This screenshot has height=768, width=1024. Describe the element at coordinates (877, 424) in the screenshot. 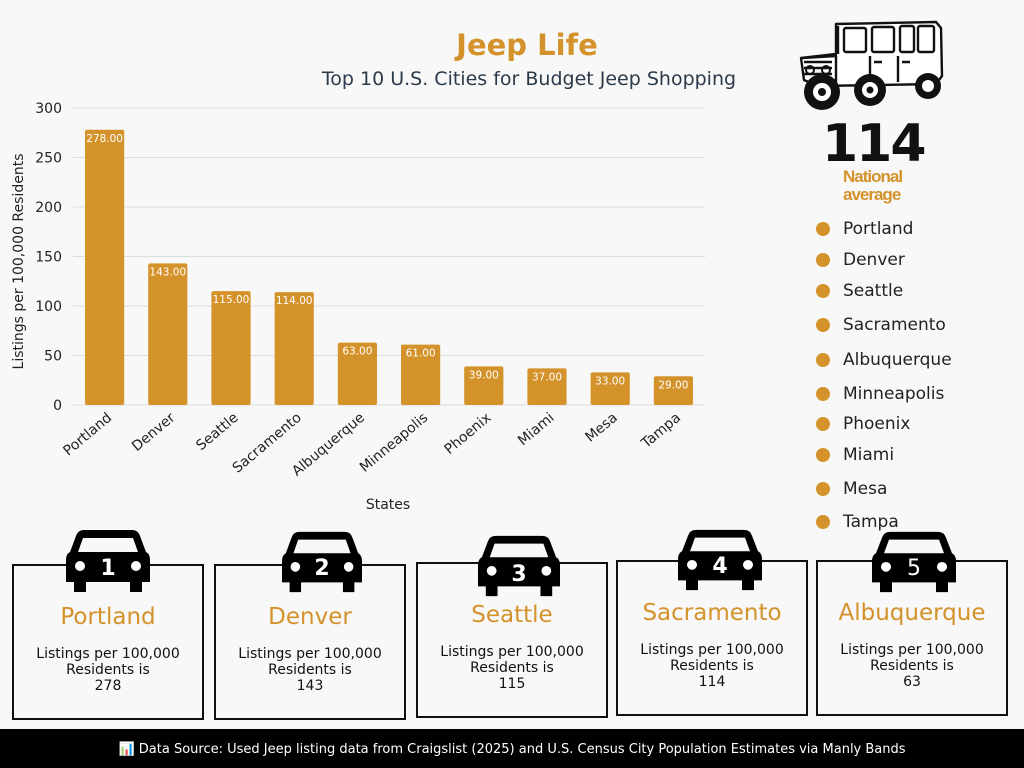

I see `legend-label: Phoenix` at that location.